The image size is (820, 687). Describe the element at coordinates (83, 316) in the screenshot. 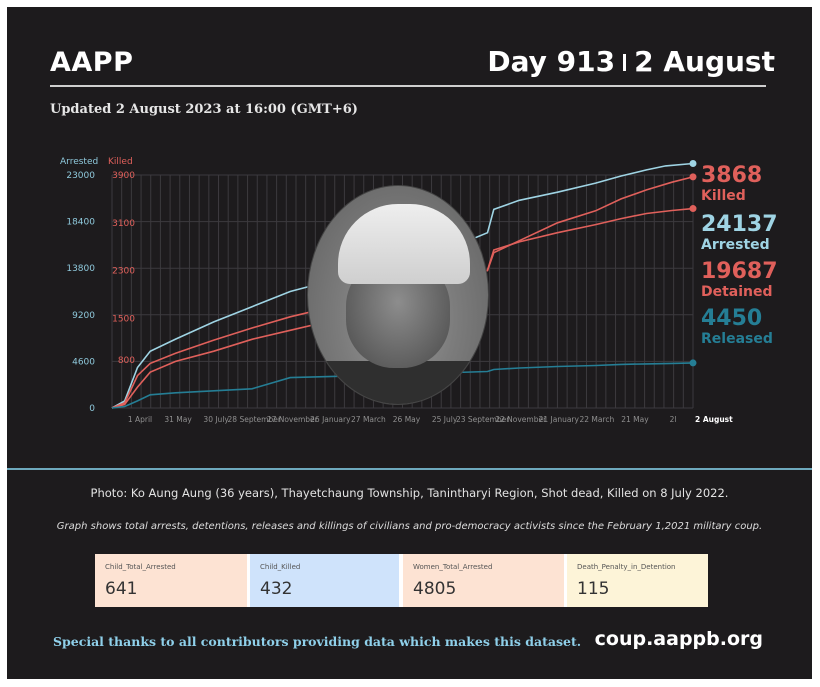

I see `left-tick-label: 9200` at that location.